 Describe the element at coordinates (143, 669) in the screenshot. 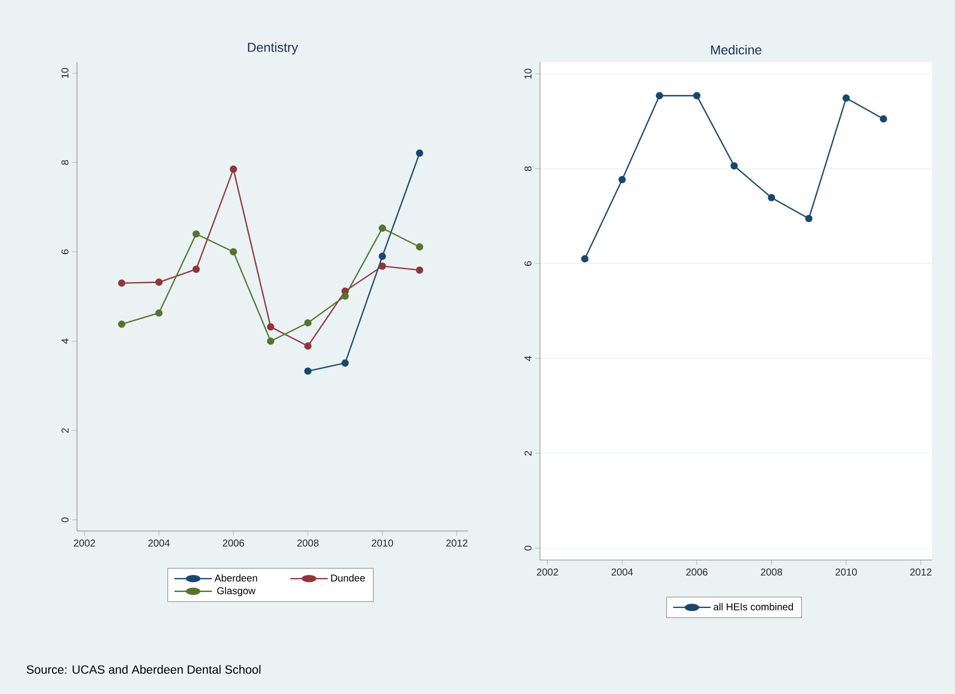

I see `source-note: Source: UCAS and Aberdeen Dental School` at that location.